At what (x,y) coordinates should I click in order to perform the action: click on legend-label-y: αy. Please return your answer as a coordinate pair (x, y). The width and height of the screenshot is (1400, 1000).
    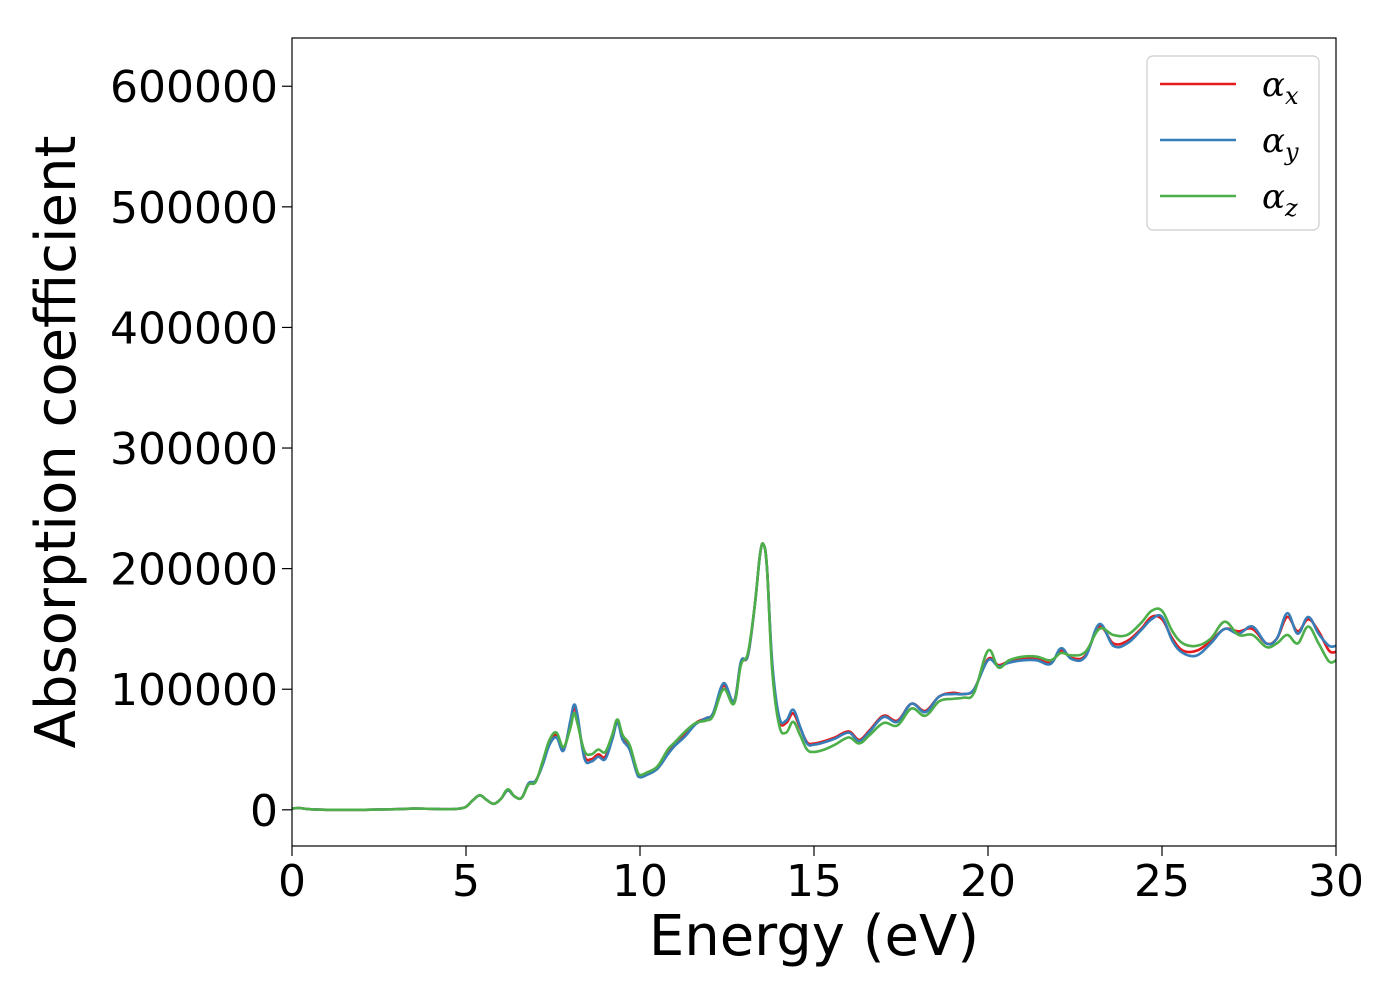
    Looking at the image, I should click on (1280, 143).